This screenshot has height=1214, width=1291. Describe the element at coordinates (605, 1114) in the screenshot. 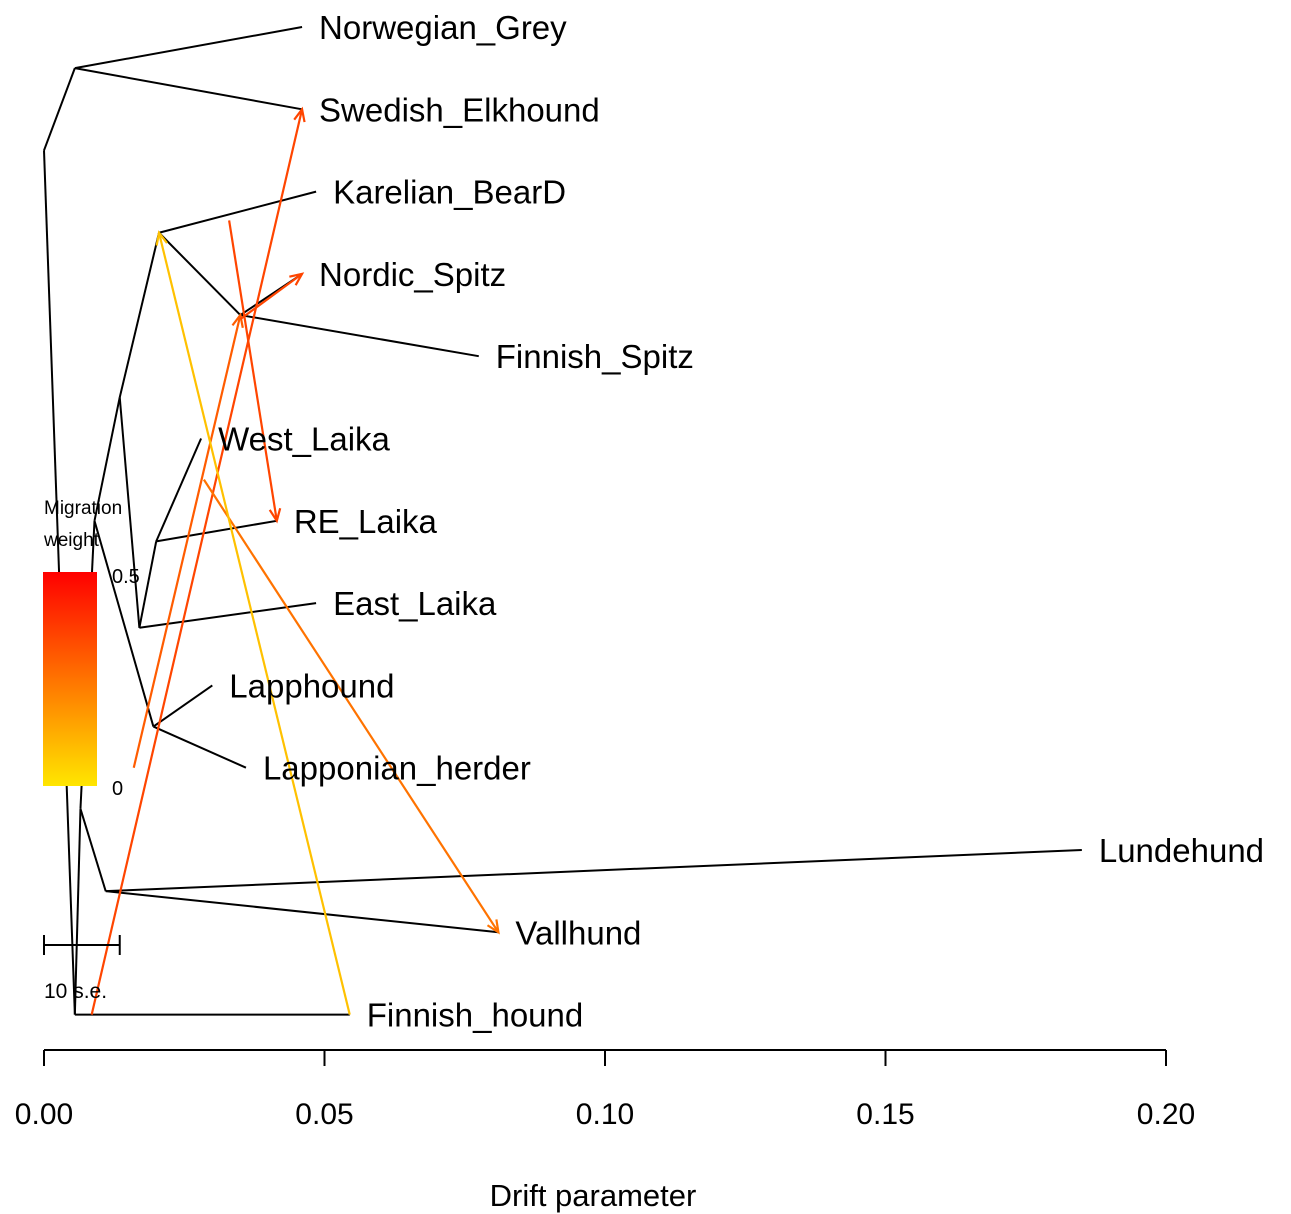

I see `x-axis-tick-label: 0.10` at that location.